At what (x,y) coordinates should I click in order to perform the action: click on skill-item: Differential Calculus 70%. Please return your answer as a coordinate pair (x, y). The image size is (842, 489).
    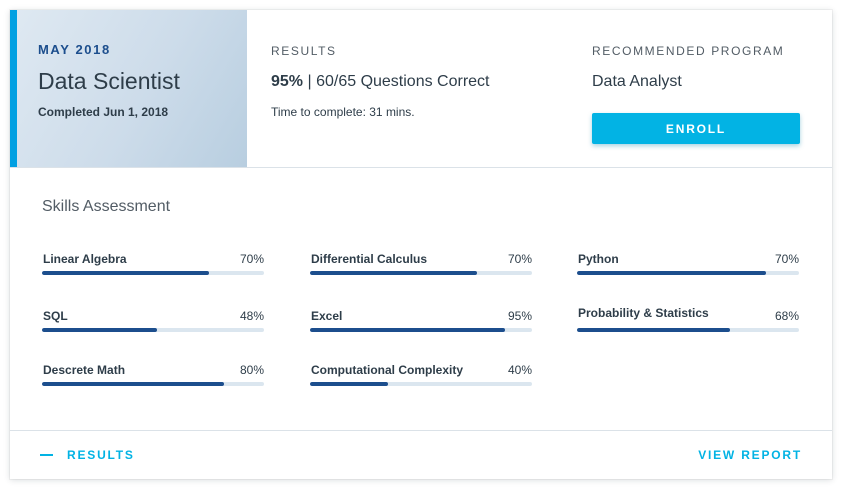
    Looking at the image, I should click on (421, 267).